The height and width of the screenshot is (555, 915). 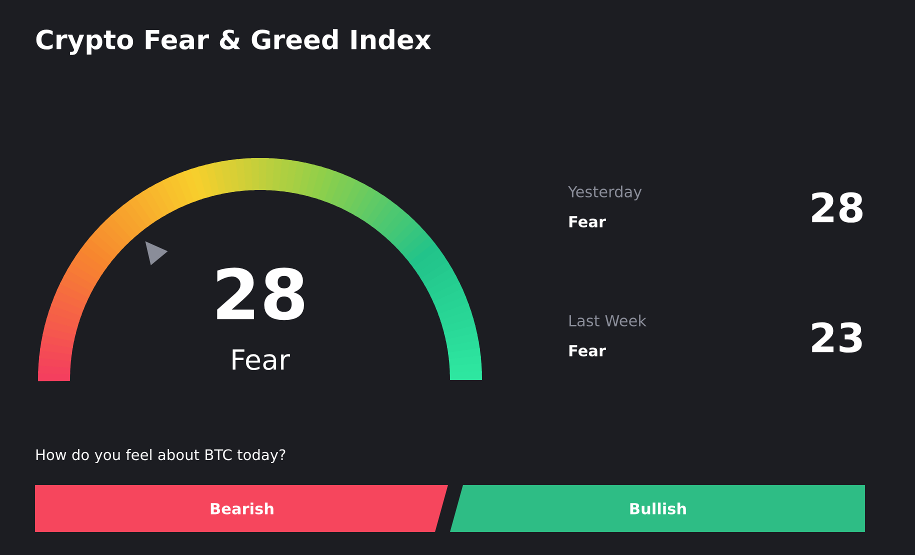 What do you see at coordinates (658, 508) in the screenshot?
I see `text: Bullish` at bounding box center [658, 508].